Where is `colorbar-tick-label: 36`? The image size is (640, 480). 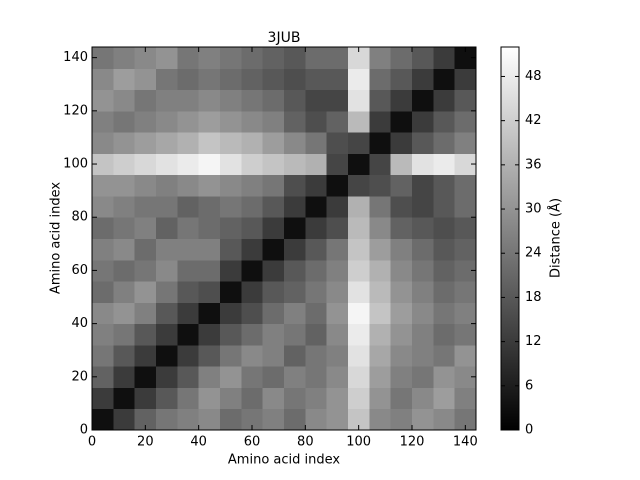 colorbar-tick-label: 36 is located at coordinates (533, 164).